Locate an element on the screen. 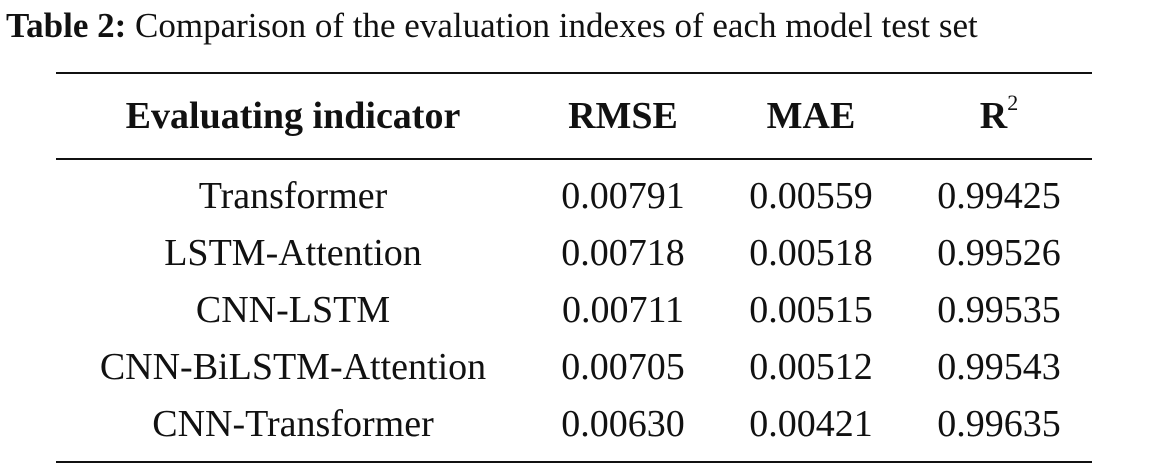 The image size is (1153, 463). mae-value: 0.00512 is located at coordinates (811, 367).